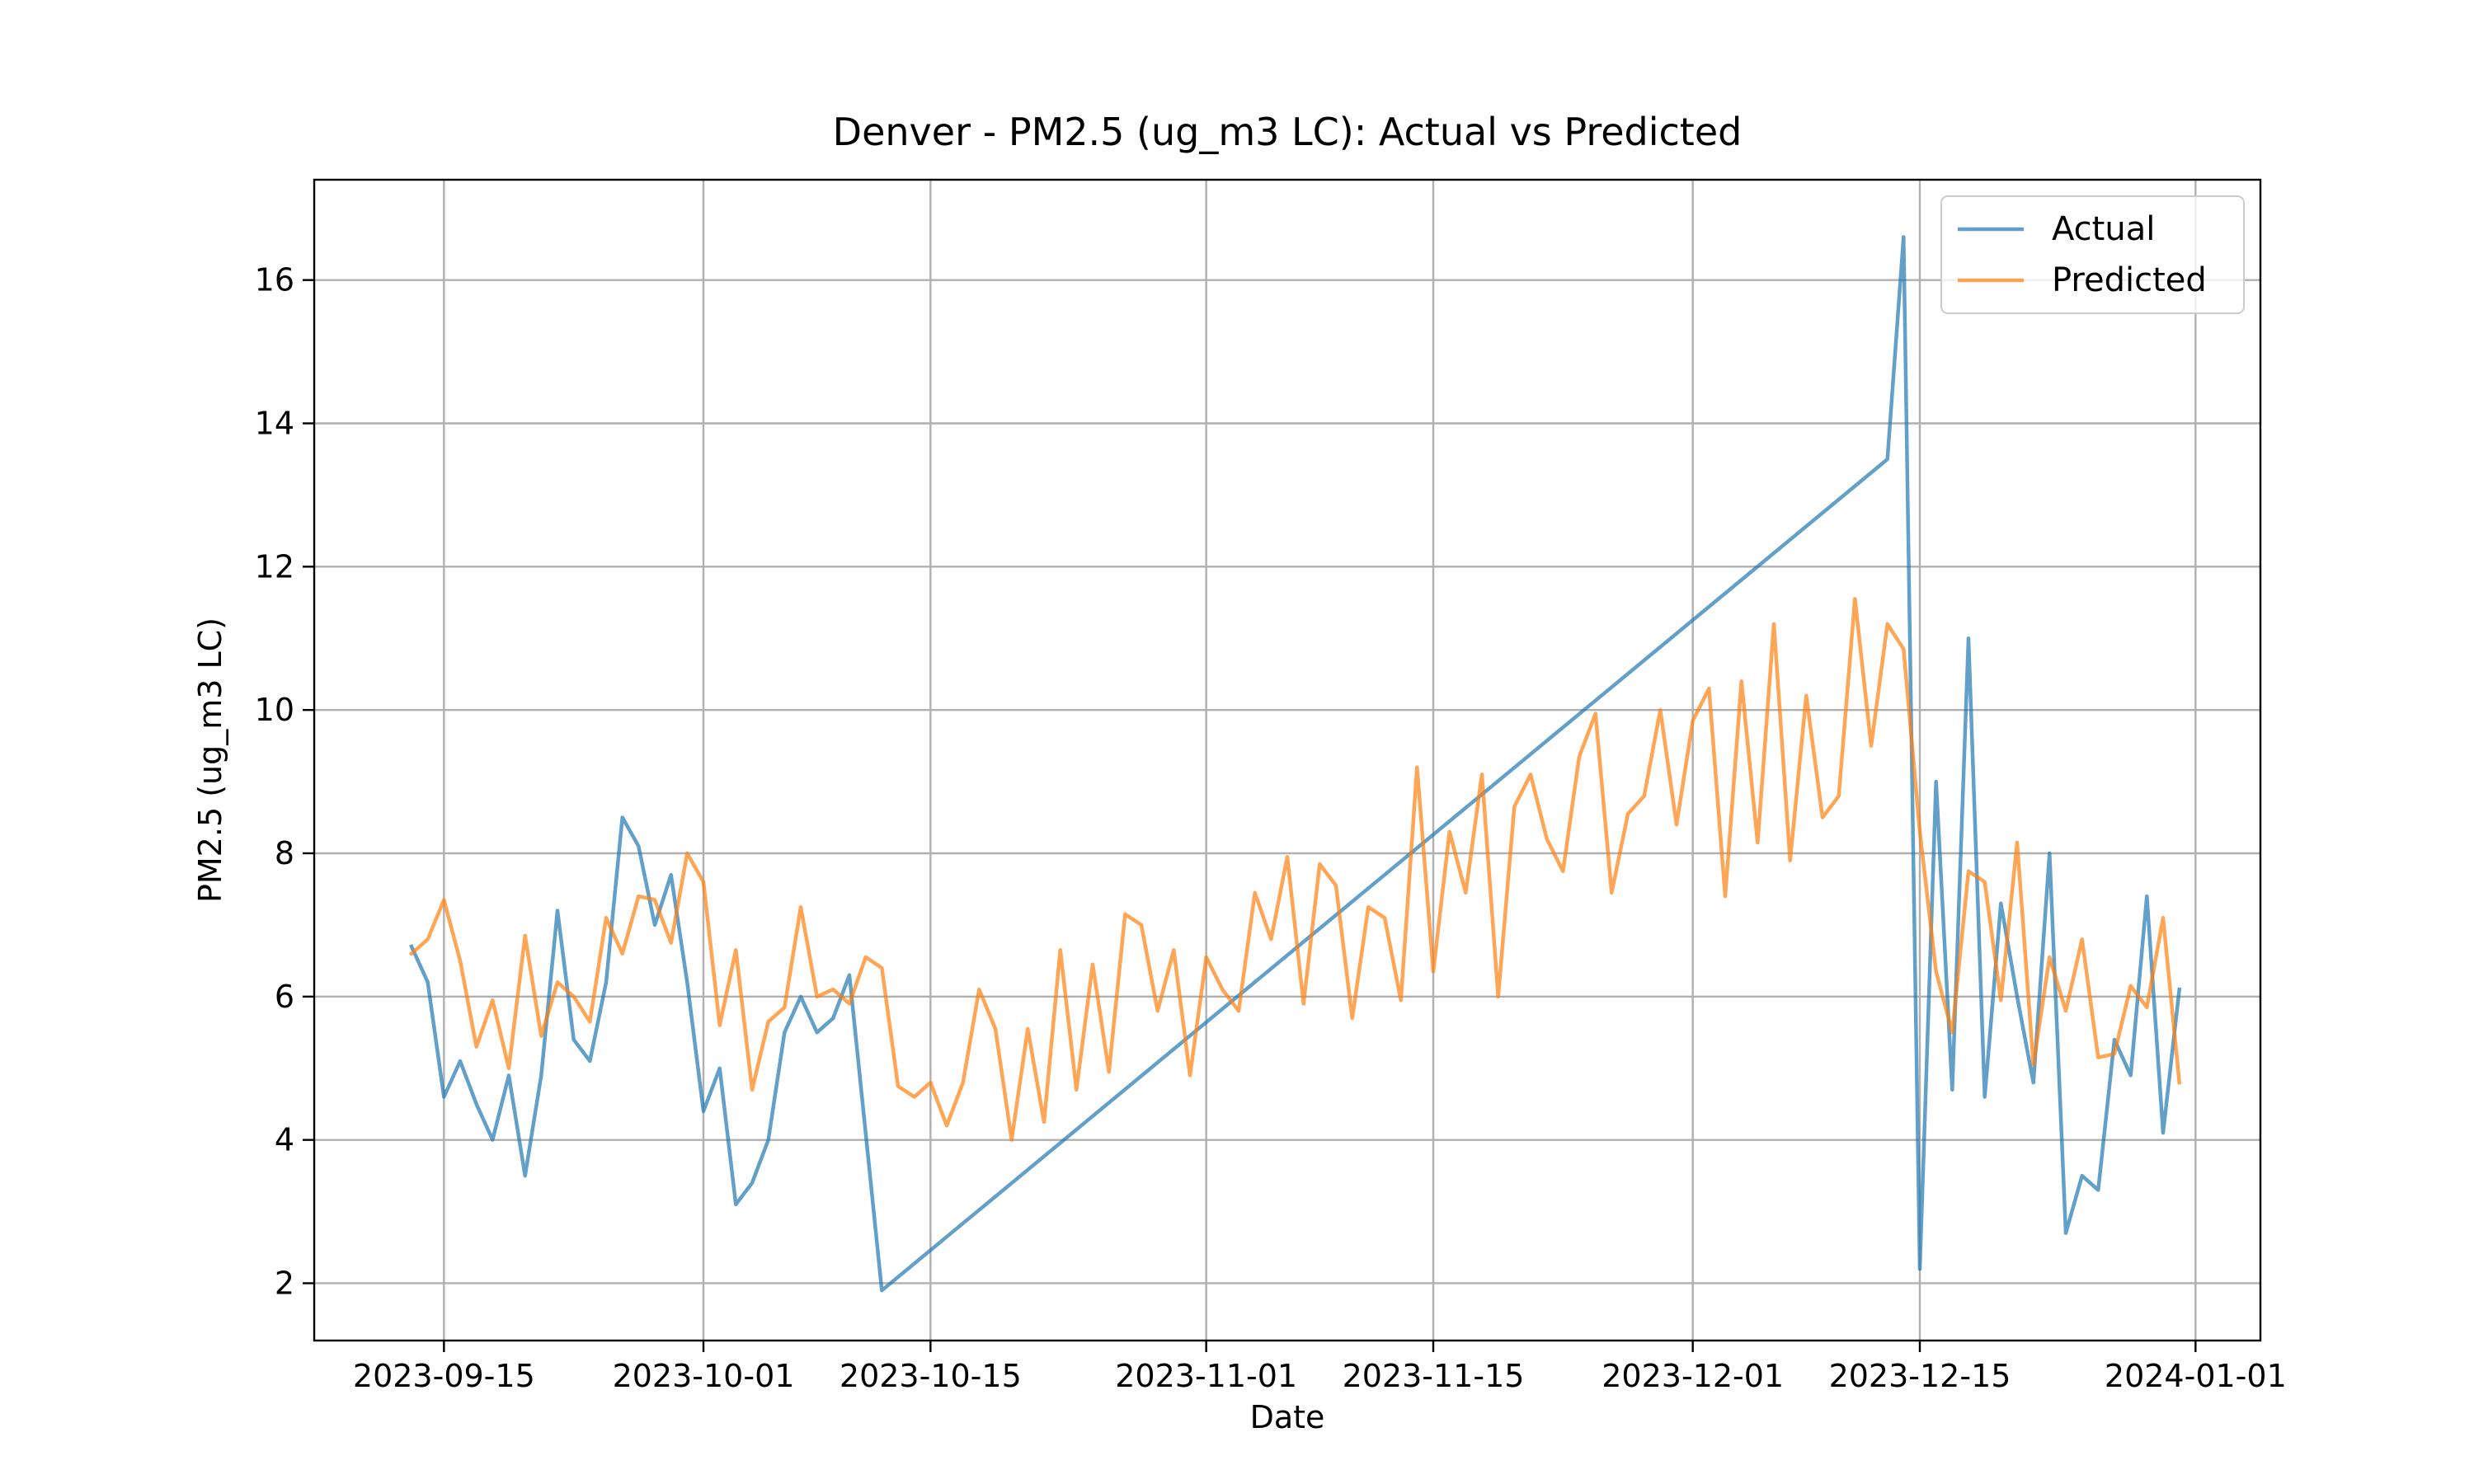  What do you see at coordinates (444, 1376) in the screenshot?
I see `x-tick-label: 2023-09-15` at bounding box center [444, 1376].